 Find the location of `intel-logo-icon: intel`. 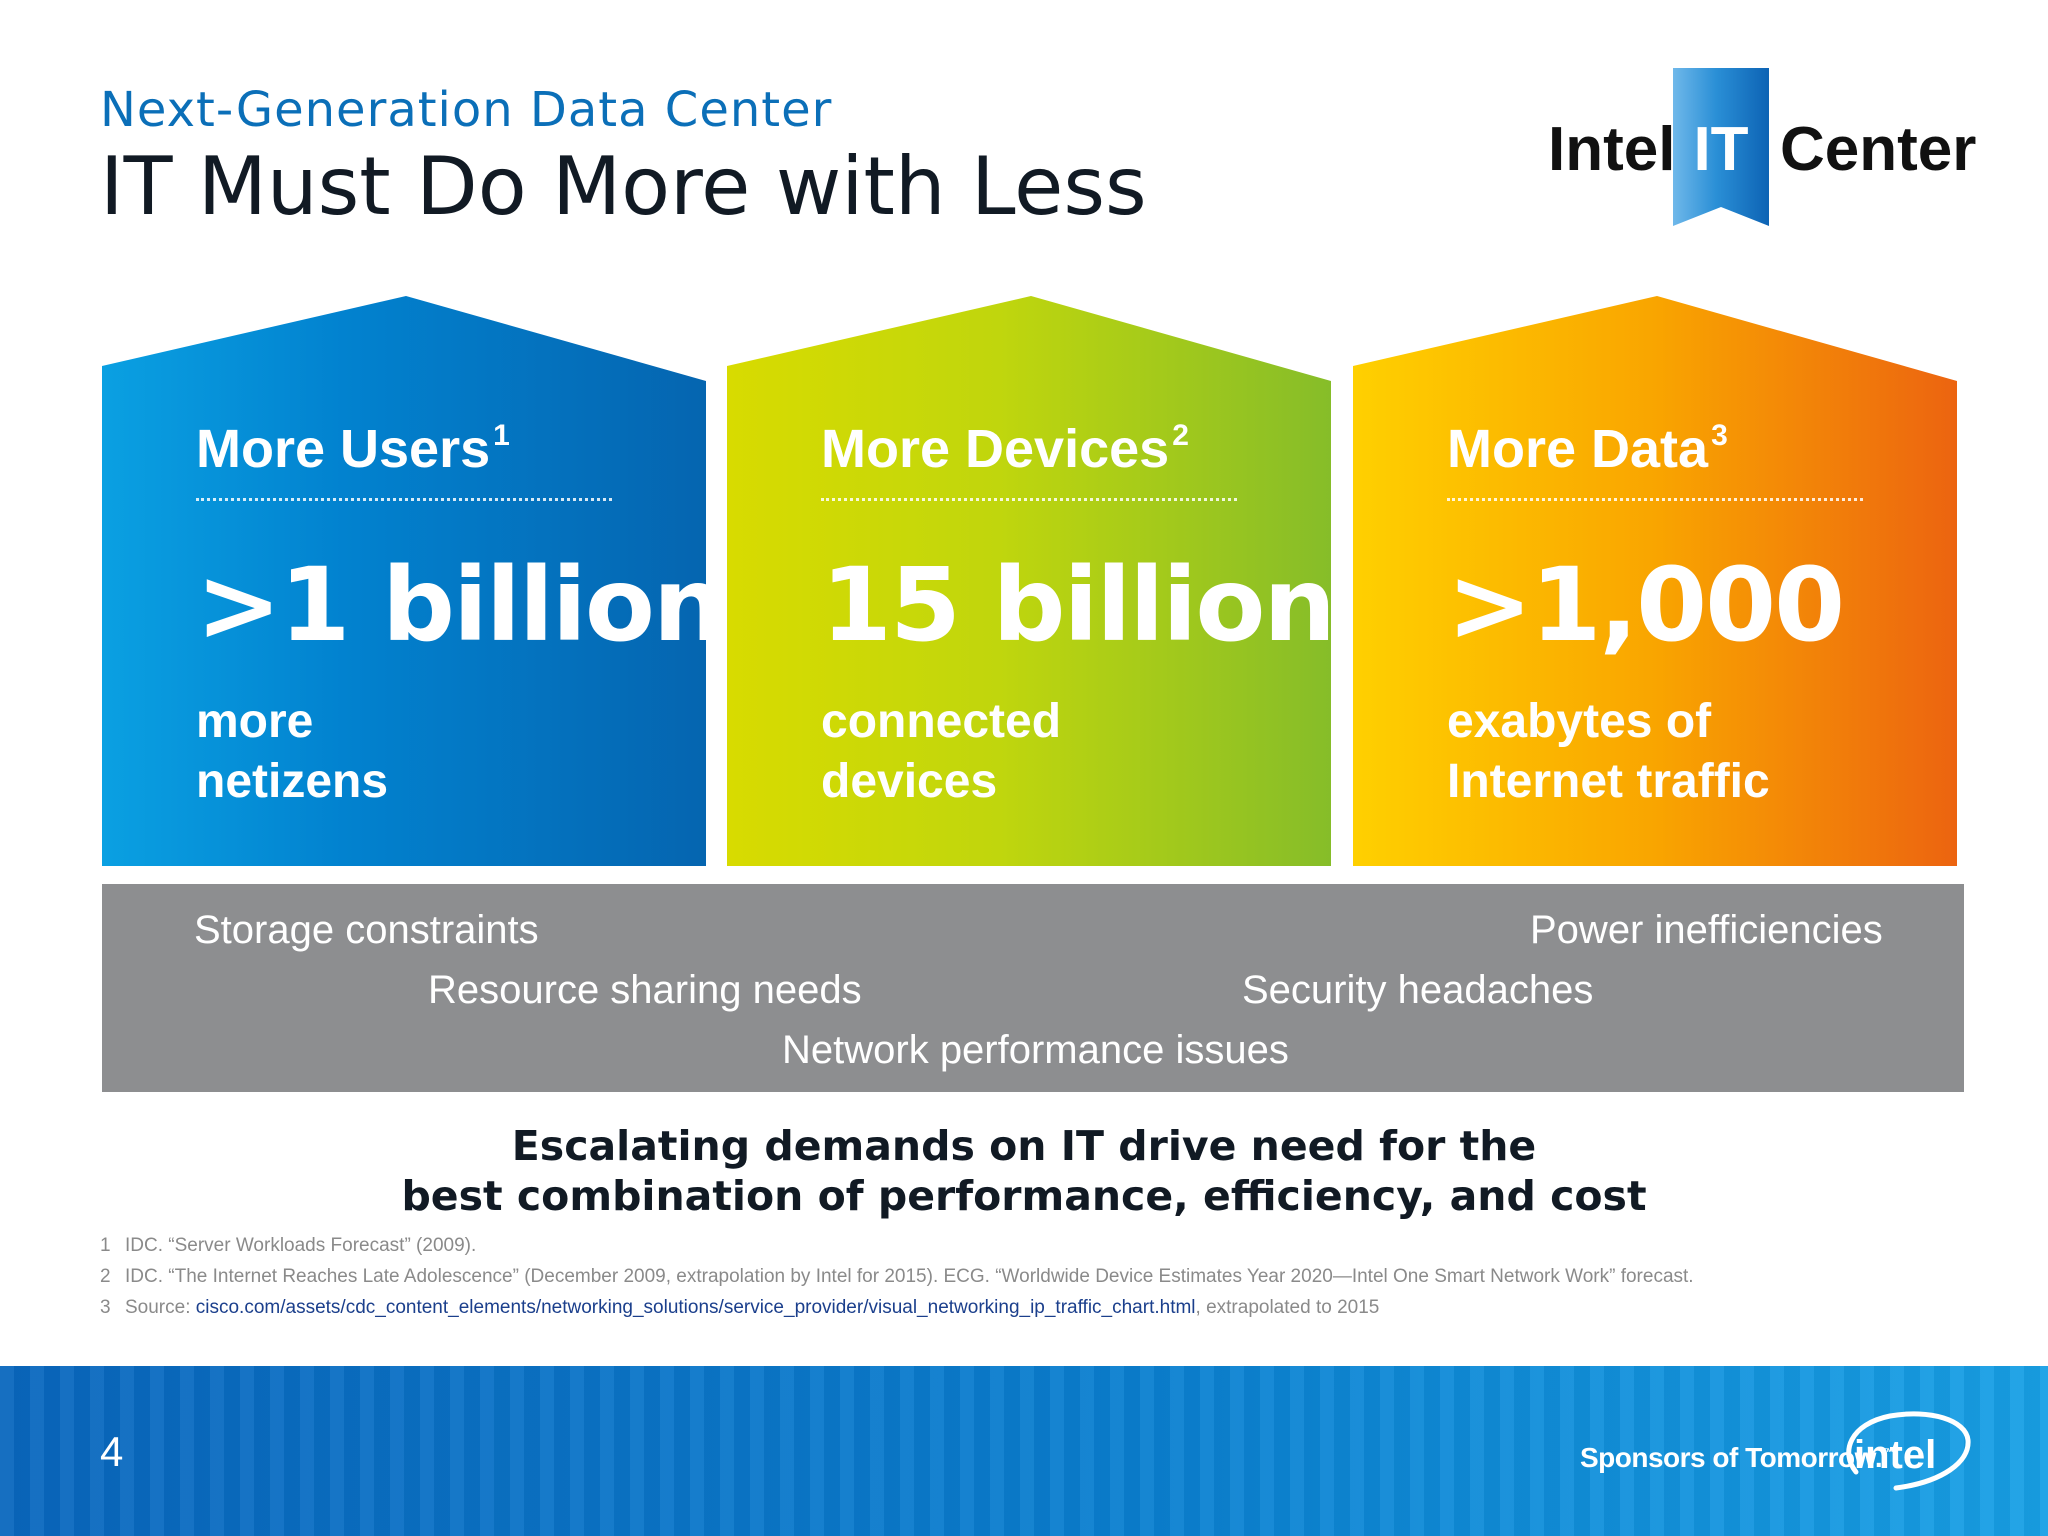

intel-logo-icon: intel is located at coordinates (1908, 1451).